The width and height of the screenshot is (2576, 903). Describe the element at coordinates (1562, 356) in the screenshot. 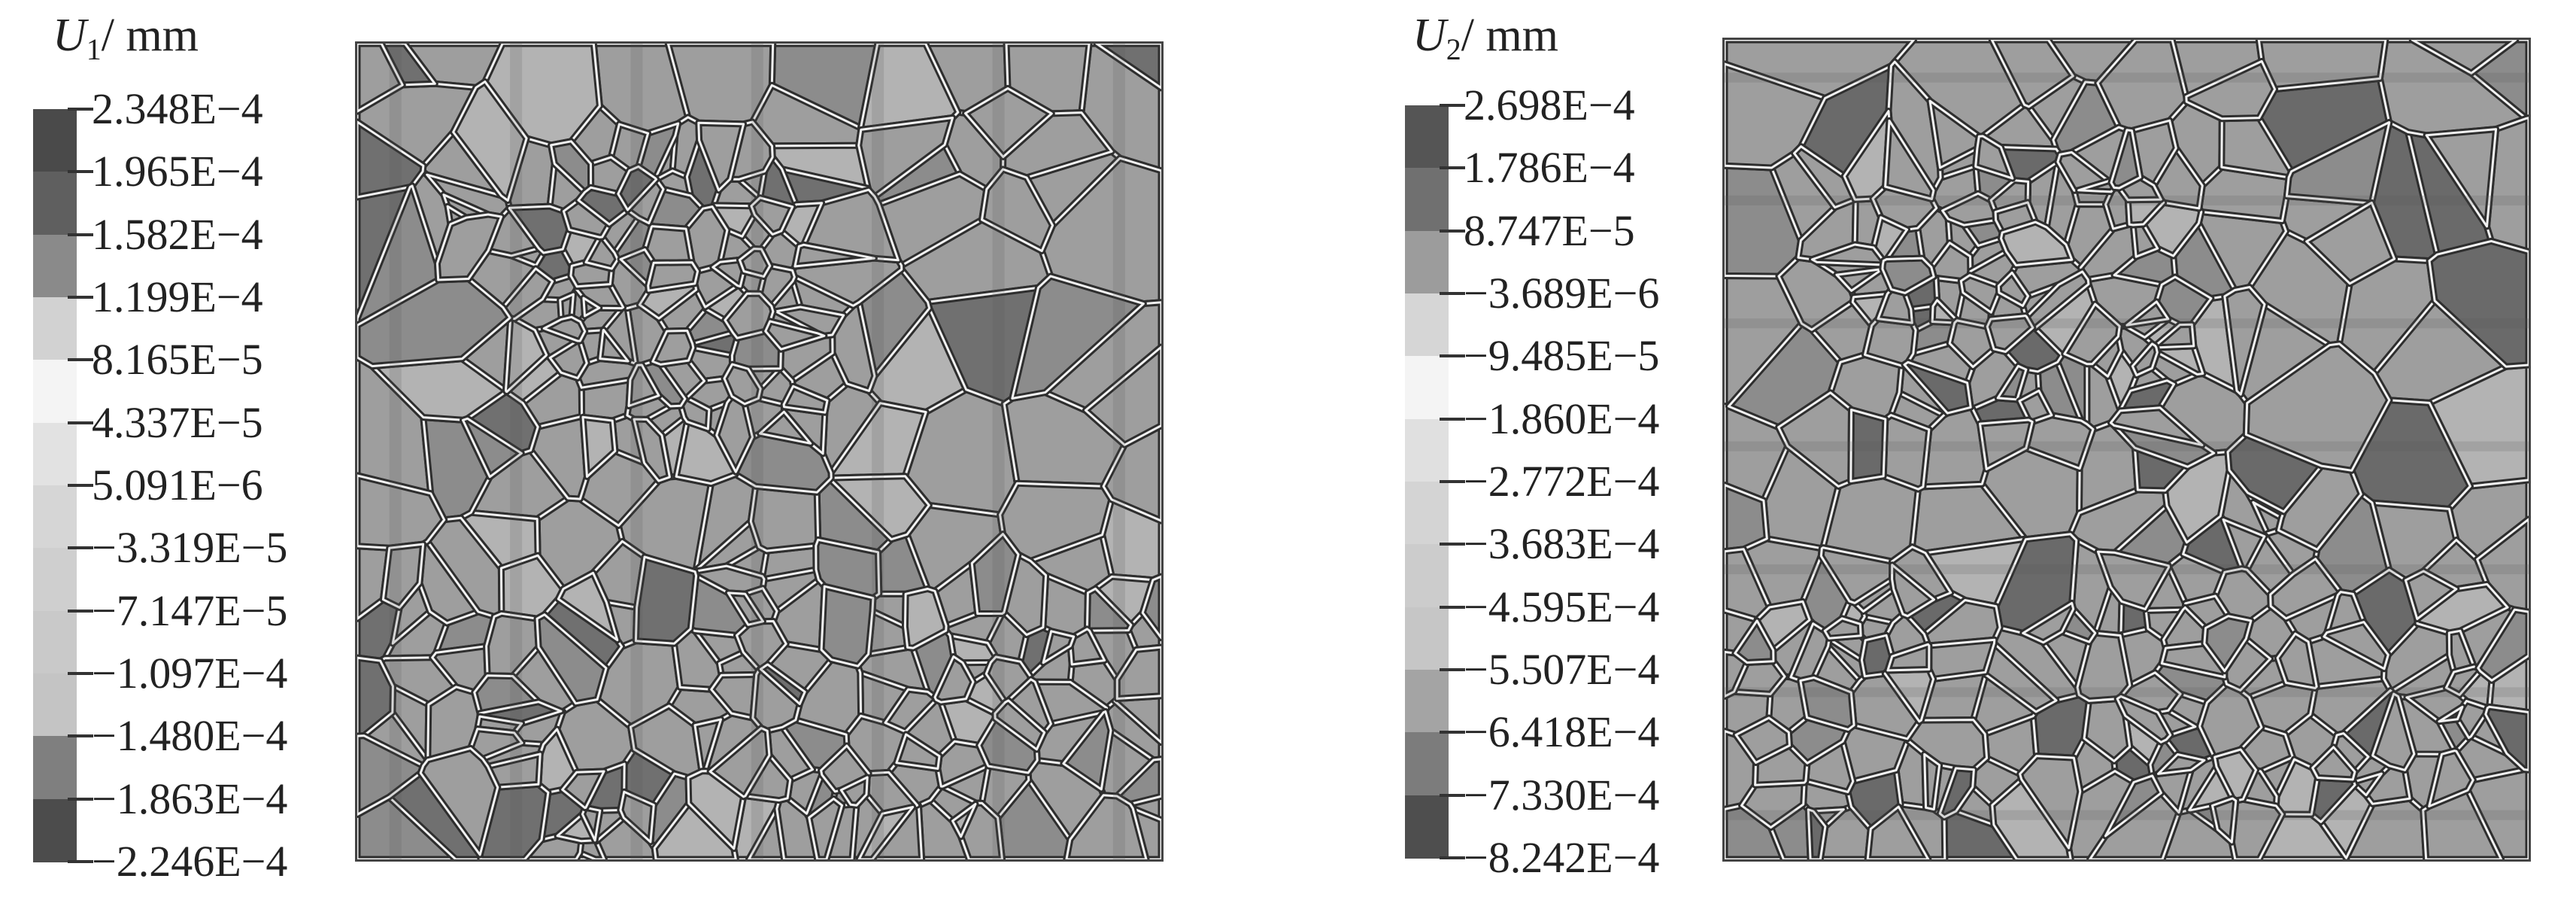

I see `u2-legend-label: −9.485E−5` at that location.